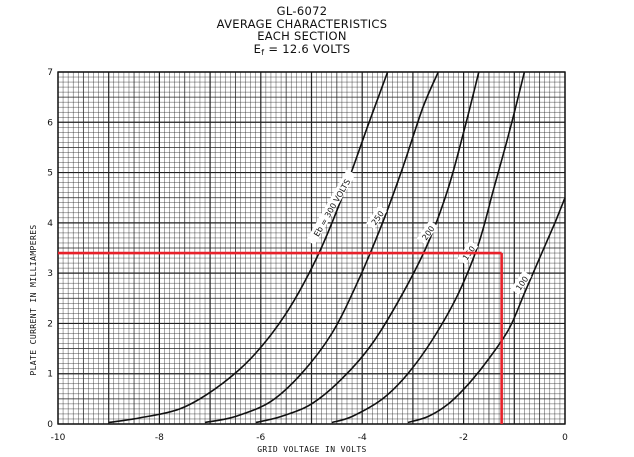 This screenshot has height=457, width=634. I want to click on heater-subscript: f, so click(262, 52).